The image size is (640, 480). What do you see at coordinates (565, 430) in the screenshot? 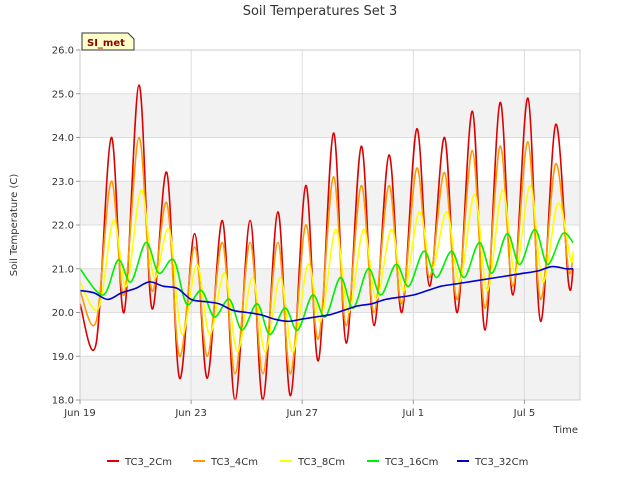
I see `x-axis-label: Time` at bounding box center [565, 430].